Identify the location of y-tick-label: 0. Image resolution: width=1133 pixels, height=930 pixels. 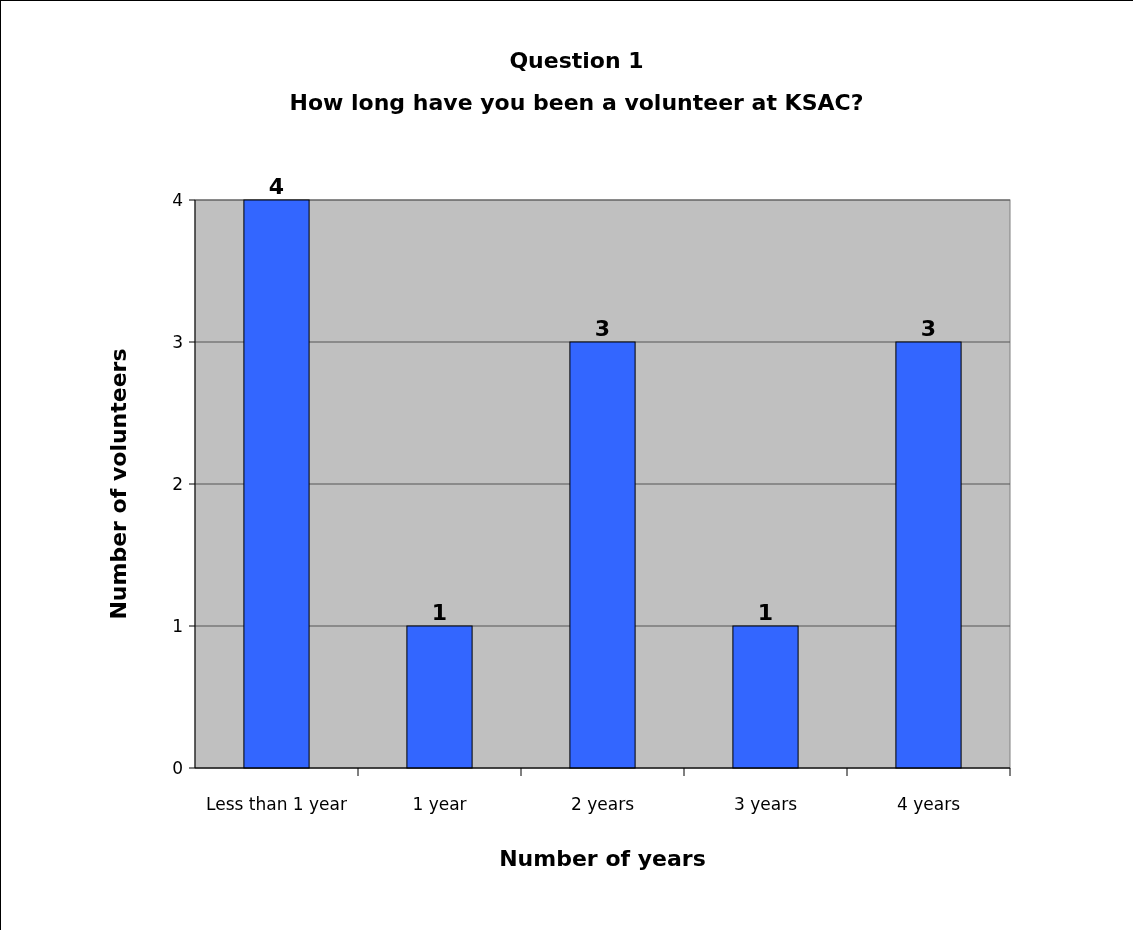
(177, 767).